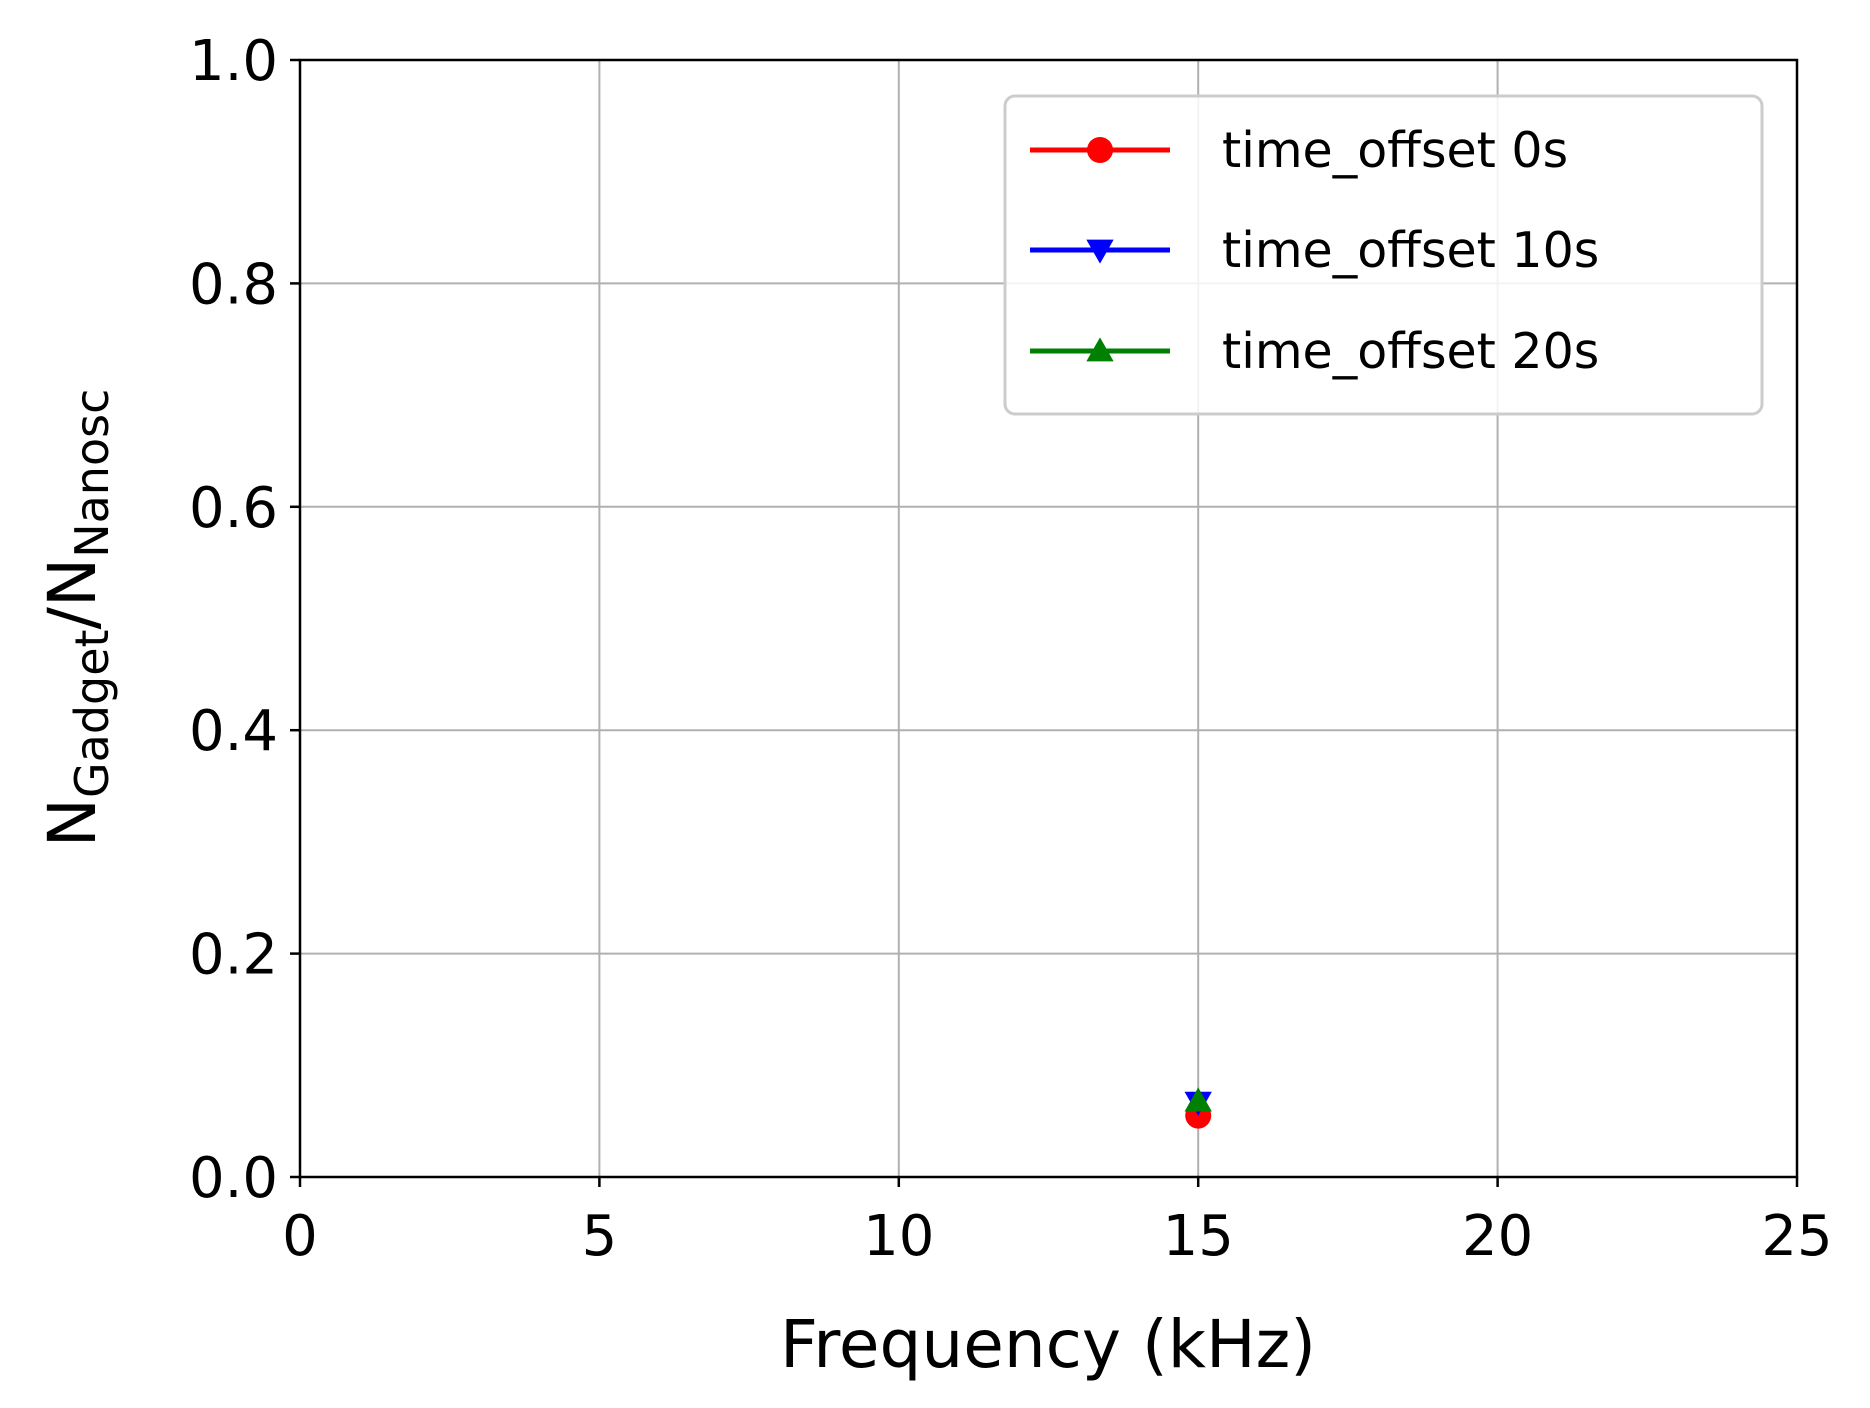 The image size is (1870, 1408). Describe the element at coordinates (233, 61) in the screenshot. I see `y-tick-label: 1.0` at that location.